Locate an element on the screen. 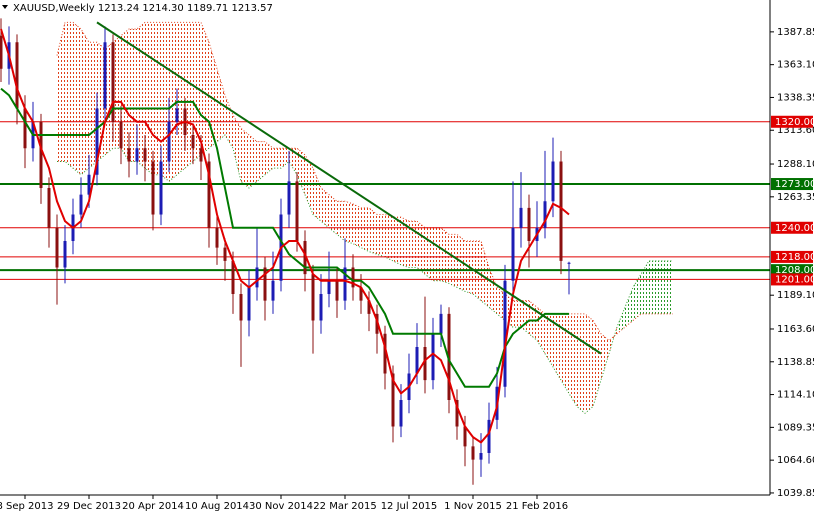 This screenshot has height=514, width=814. y-tick-label: 1189.10 is located at coordinates (795, 295).